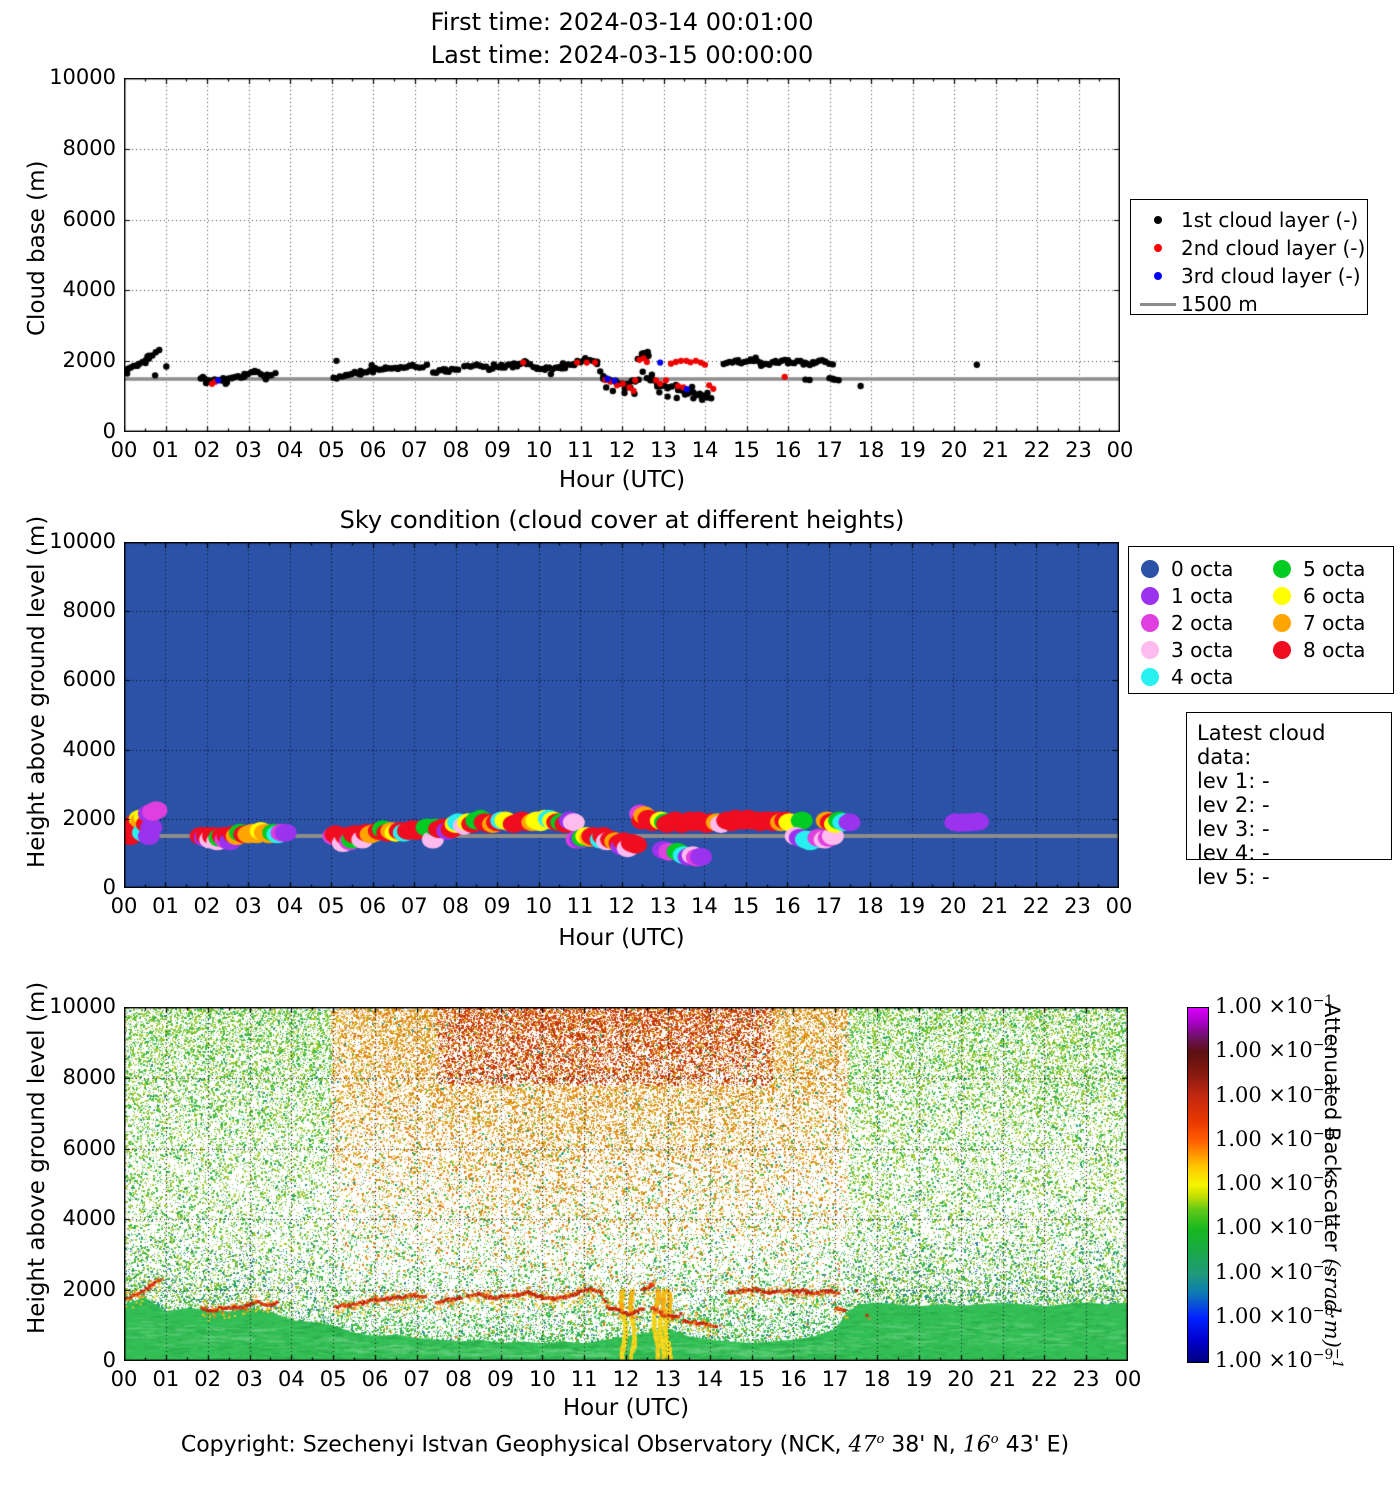 The image size is (1400, 1500). What do you see at coordinates (1273, 248) in the screenshot?
I see `legend-item-label: 2nd cloud layer (-)` at bounding box center [1273, 248].